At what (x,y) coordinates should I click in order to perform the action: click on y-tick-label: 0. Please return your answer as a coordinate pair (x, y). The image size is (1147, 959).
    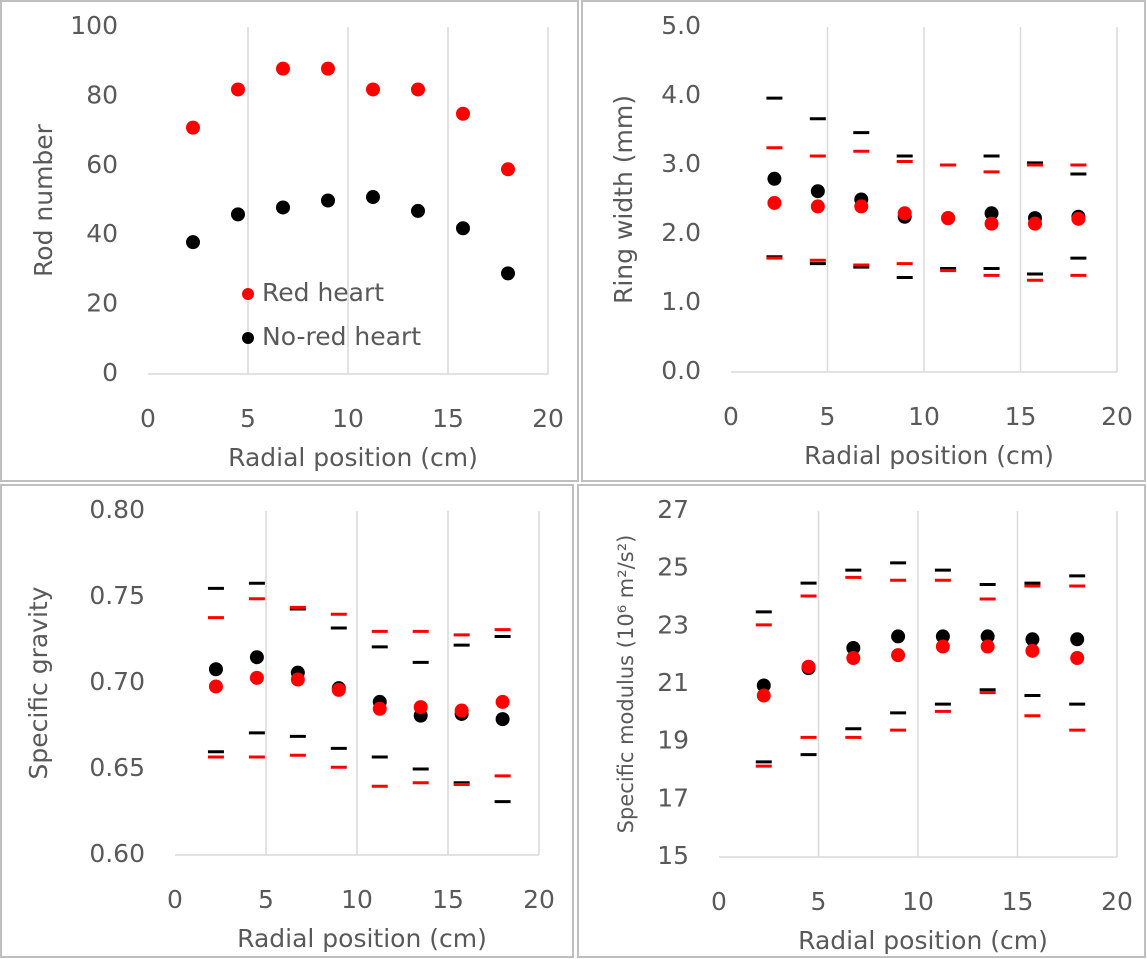
    Looking at the image, I should click on (110, 372).